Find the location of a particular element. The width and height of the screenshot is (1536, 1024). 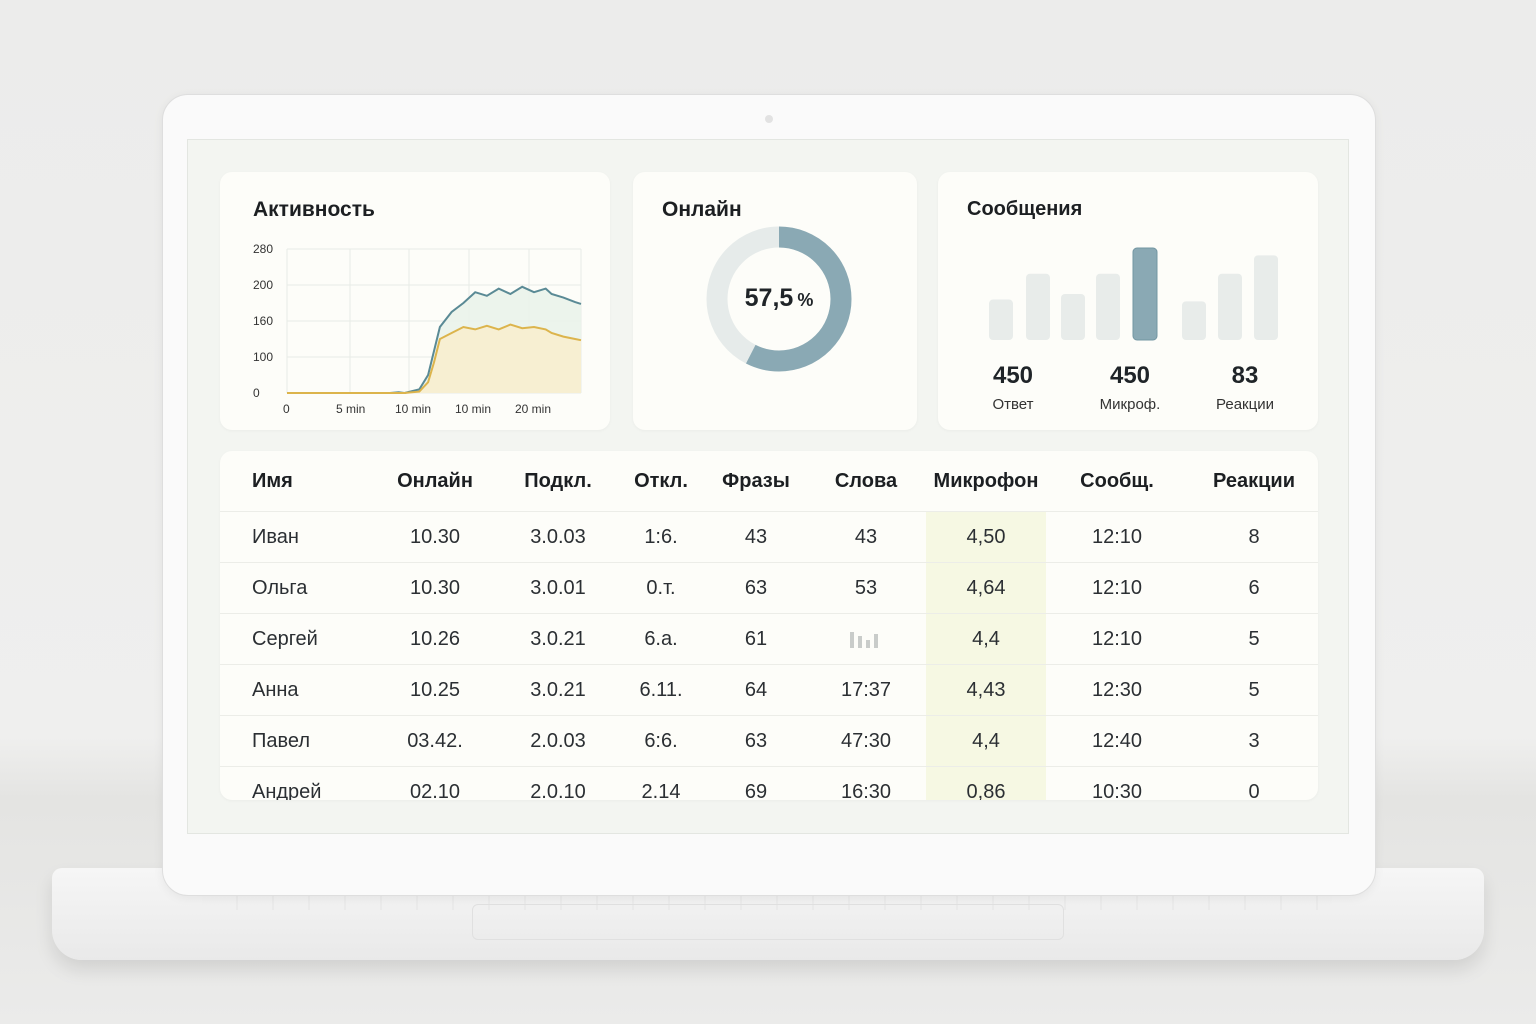

messages-bar-chart is located at coordinates (1133, 294).